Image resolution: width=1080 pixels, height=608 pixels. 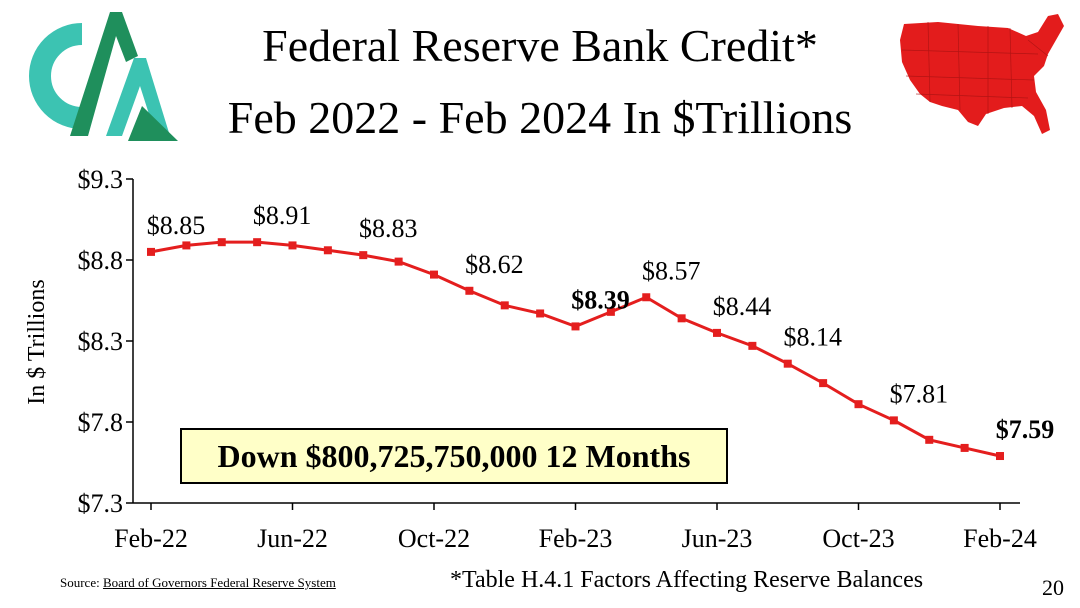 I want to click on x-tick-label: Feb-23, so click(x=576, y=538).